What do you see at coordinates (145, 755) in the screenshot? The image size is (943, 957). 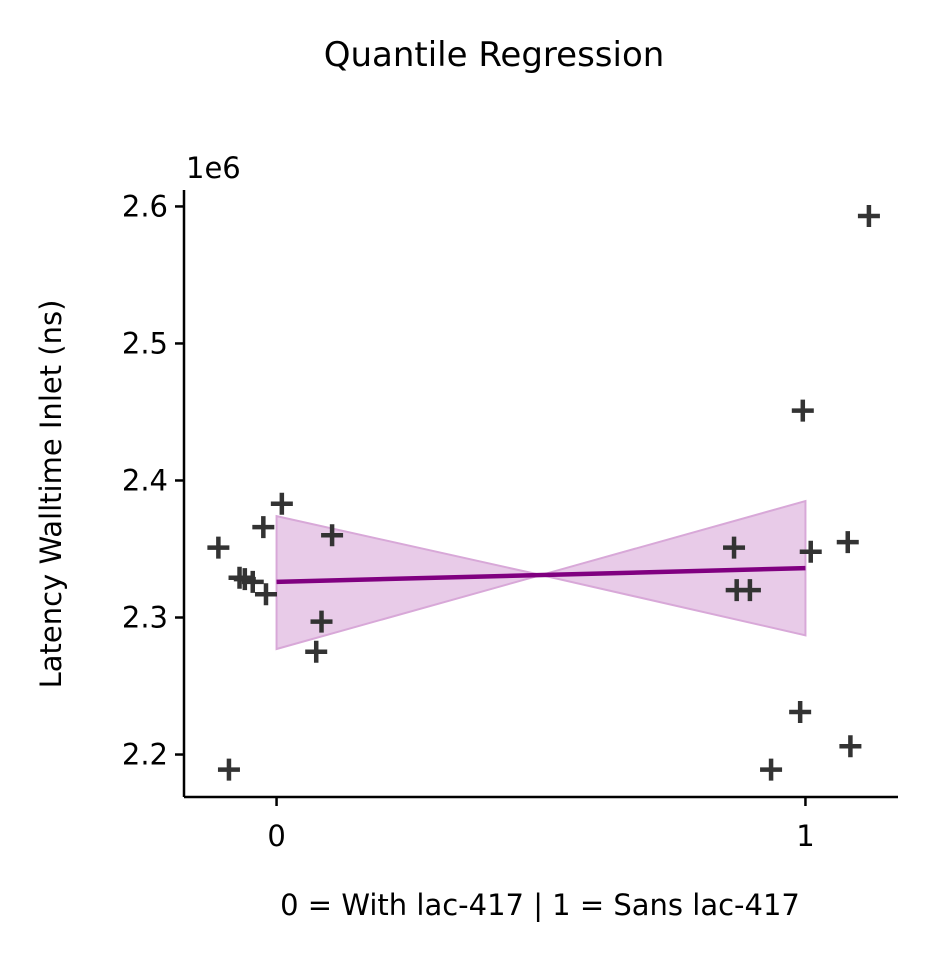 I see `y-tick-label: 2.2` at bounding box center [145, 755].